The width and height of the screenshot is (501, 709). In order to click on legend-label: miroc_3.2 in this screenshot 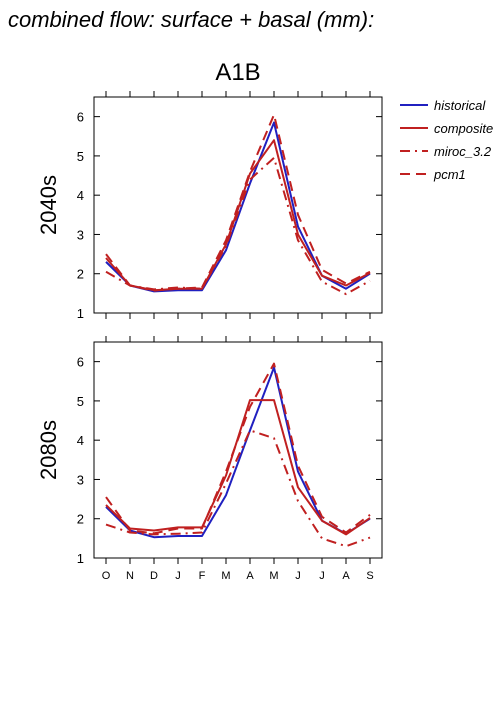, I will do `click(463, 151)`.